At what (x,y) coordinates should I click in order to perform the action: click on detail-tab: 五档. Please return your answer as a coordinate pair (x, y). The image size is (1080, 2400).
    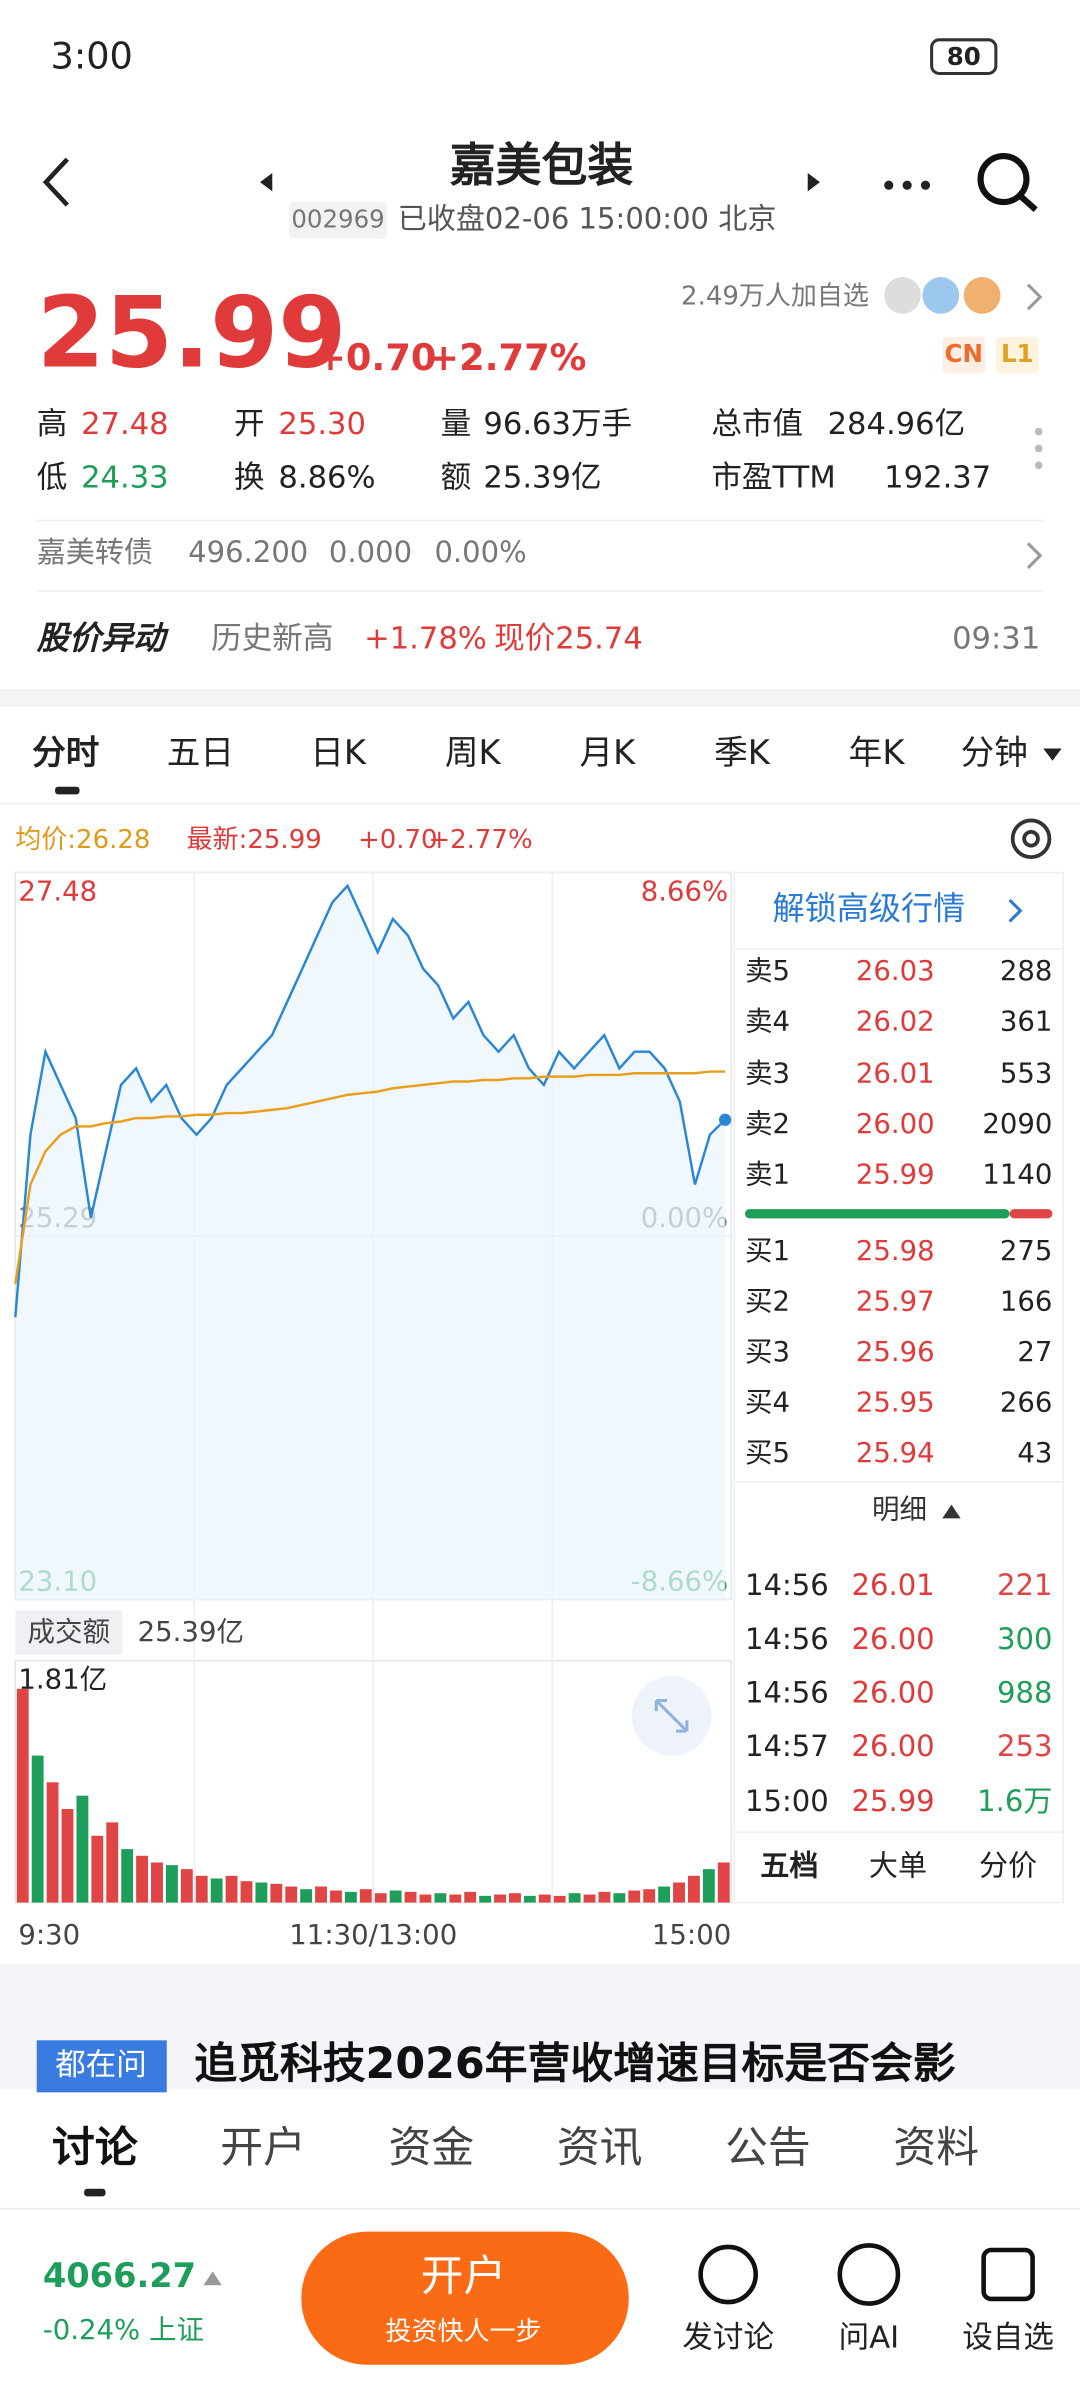
    Looking at the image, I should click on (789, 1865).